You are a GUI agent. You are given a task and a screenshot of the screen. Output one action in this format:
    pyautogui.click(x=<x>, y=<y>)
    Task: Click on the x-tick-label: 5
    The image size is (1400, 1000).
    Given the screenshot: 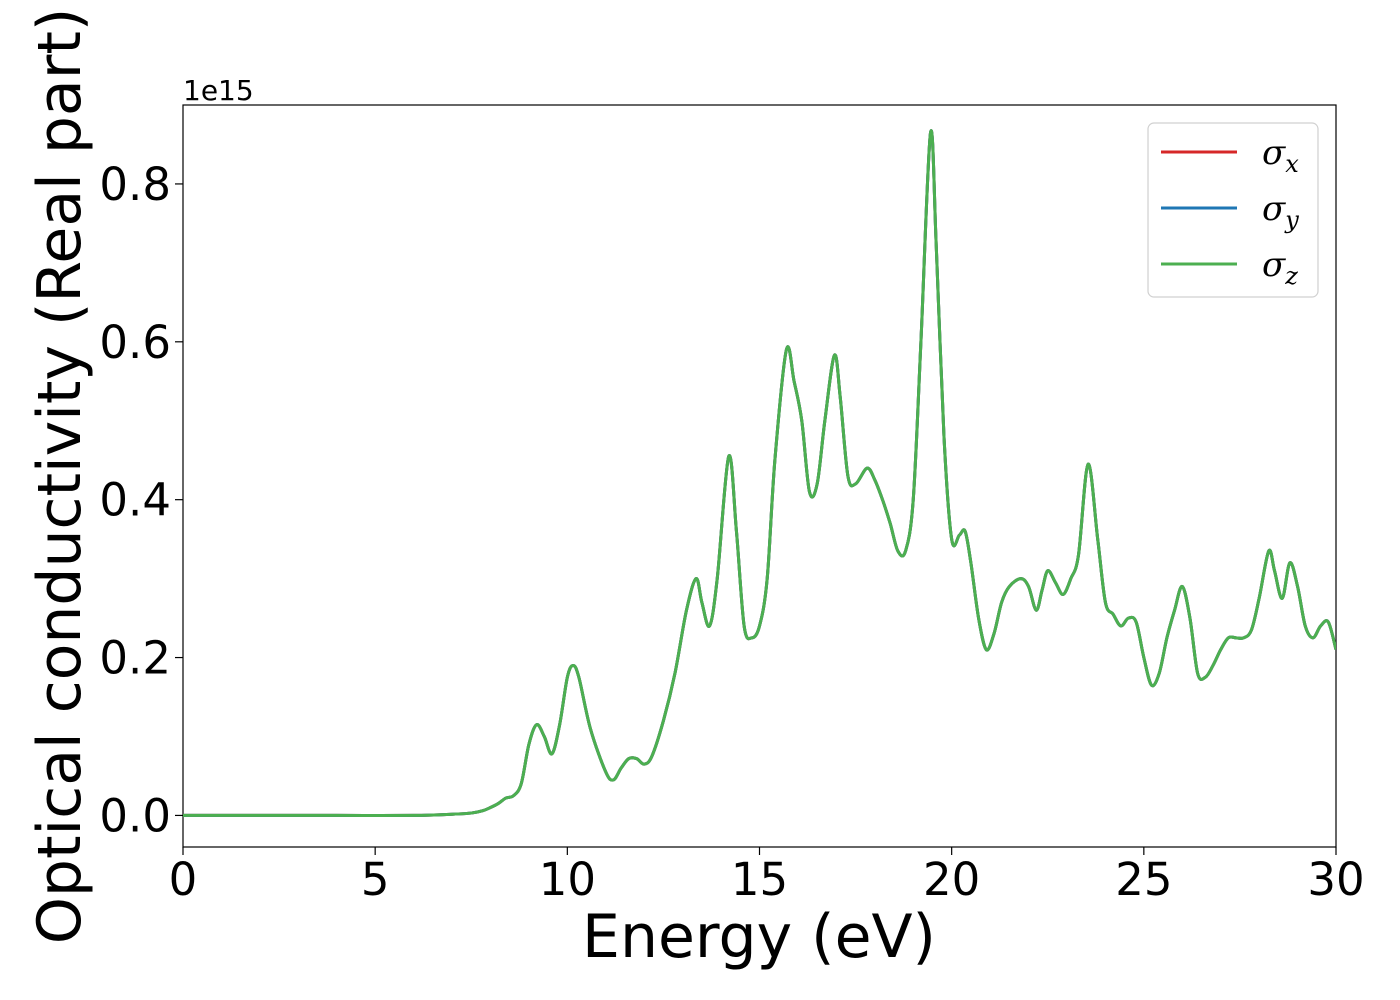 What is the action you would take?
    pyautogui.click(x=375, y=879)
    